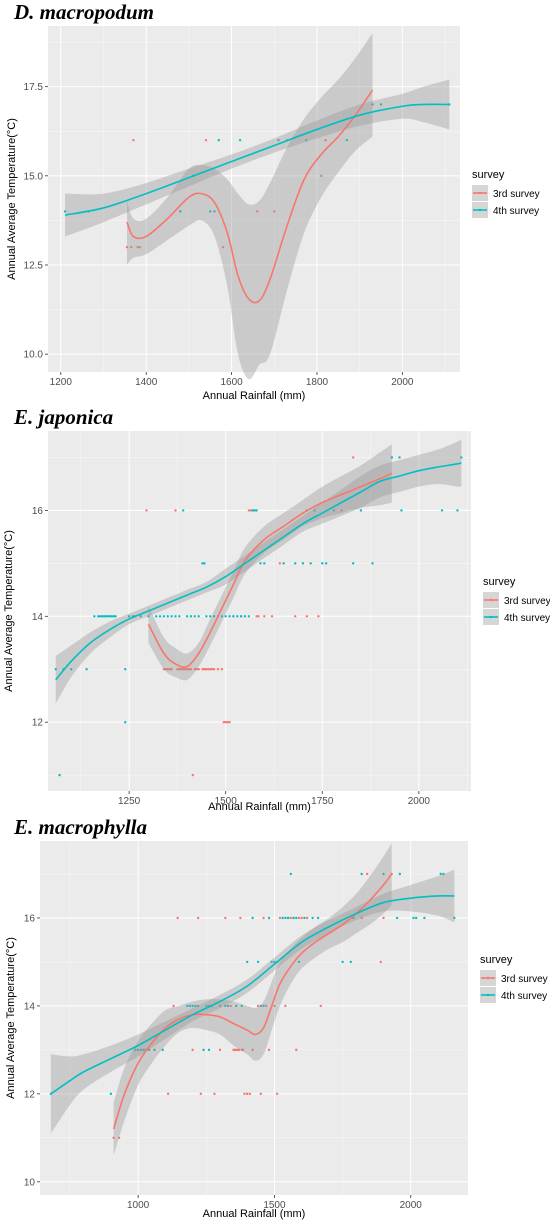  What do you see at coordinates (322, 801) in the screenshot?
I see `x-tick-label: 1750` at bounding box center [322, 801].